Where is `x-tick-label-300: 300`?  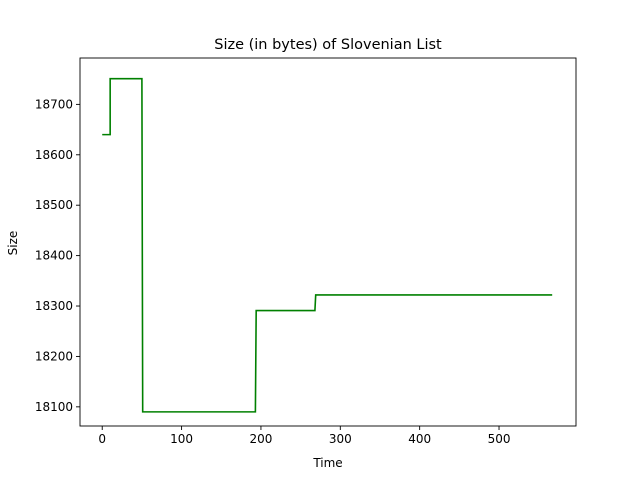
x-tick-label-300: 300 is located at coordinates (340, 439).